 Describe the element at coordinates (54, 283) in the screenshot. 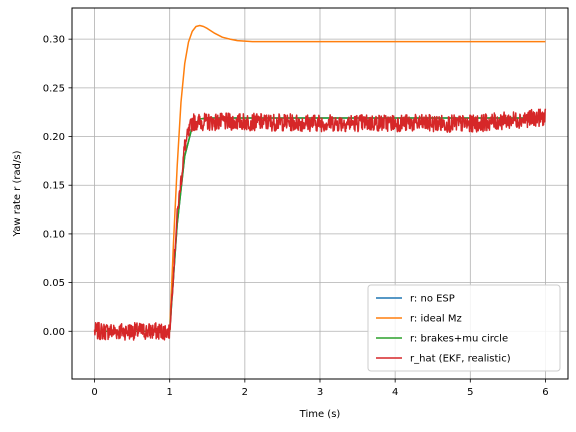

I see `y-tick-label: 0.05` at that location.